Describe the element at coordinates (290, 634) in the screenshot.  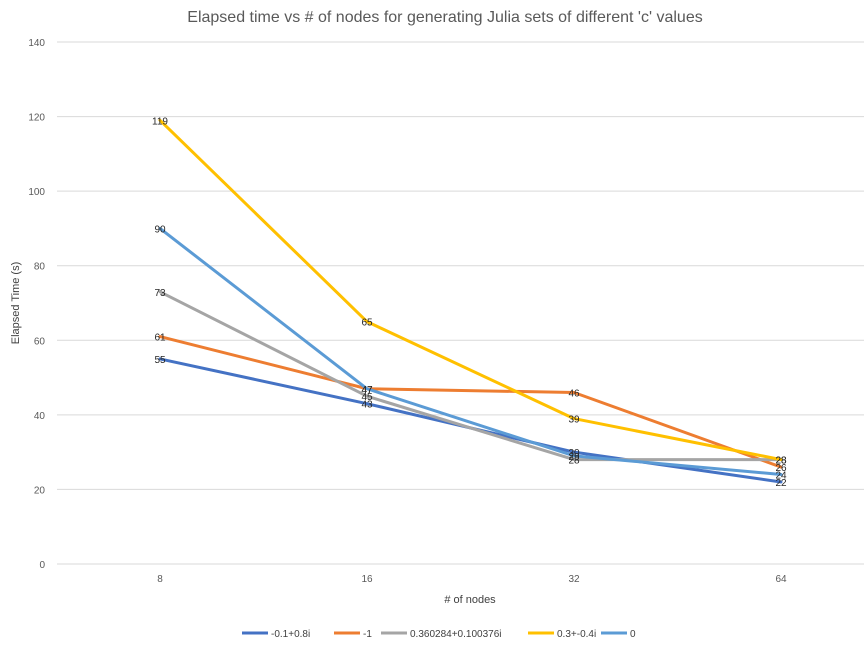
I see `legend-entry: -0.1+0.8i` at that location.